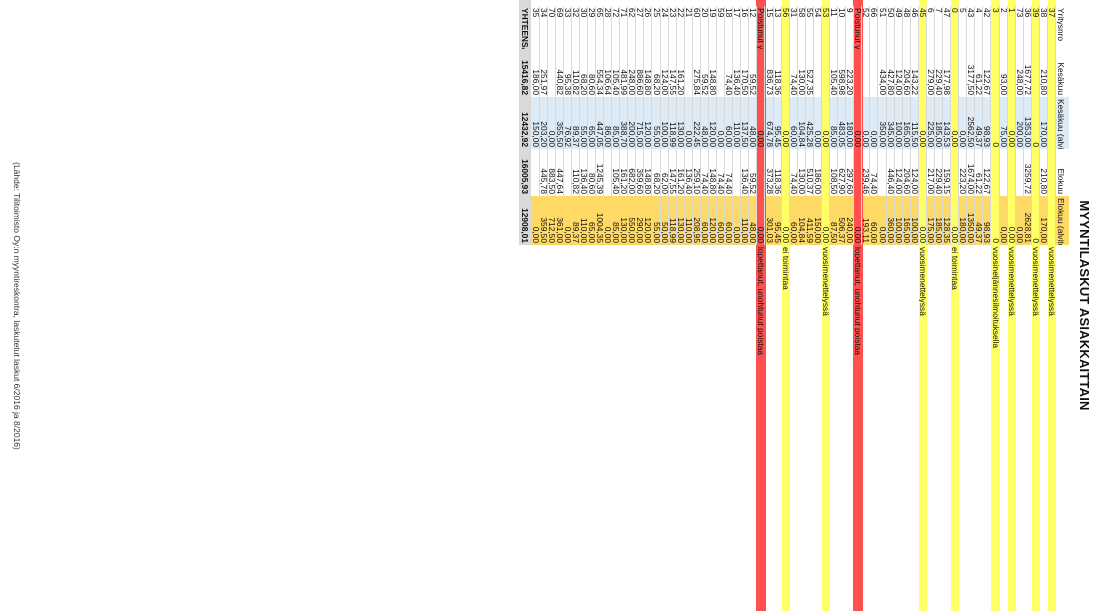  I want to click on table-cell: 350,00, so click(882, 134).